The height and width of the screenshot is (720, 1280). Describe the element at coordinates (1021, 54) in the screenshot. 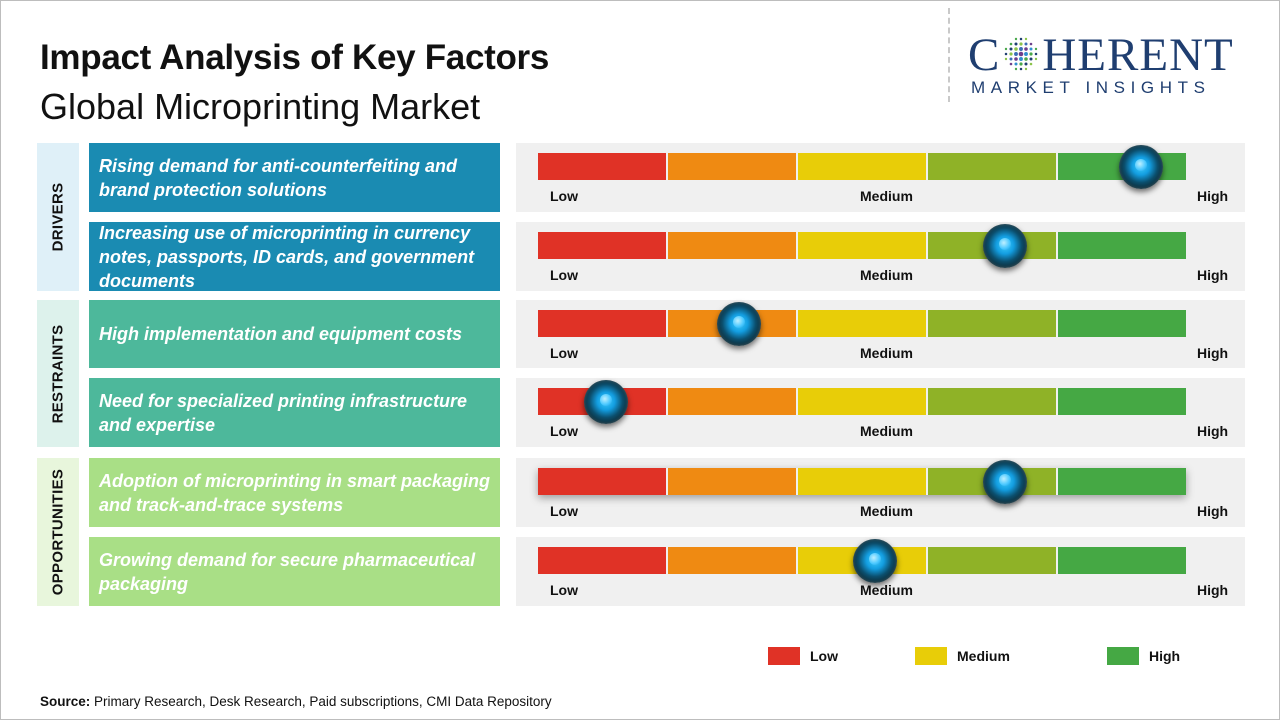

I see `logo-globe-icon` at that location.